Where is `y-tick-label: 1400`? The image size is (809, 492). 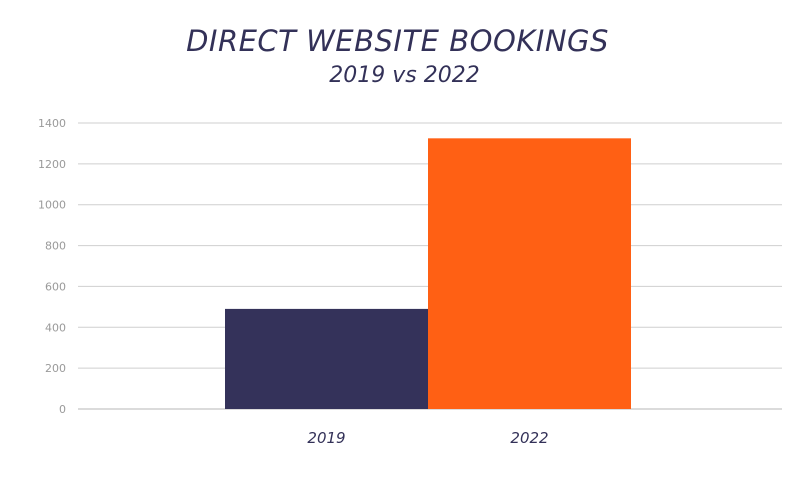
y-tick-label: 1400 is located at coordinates (52, 123).